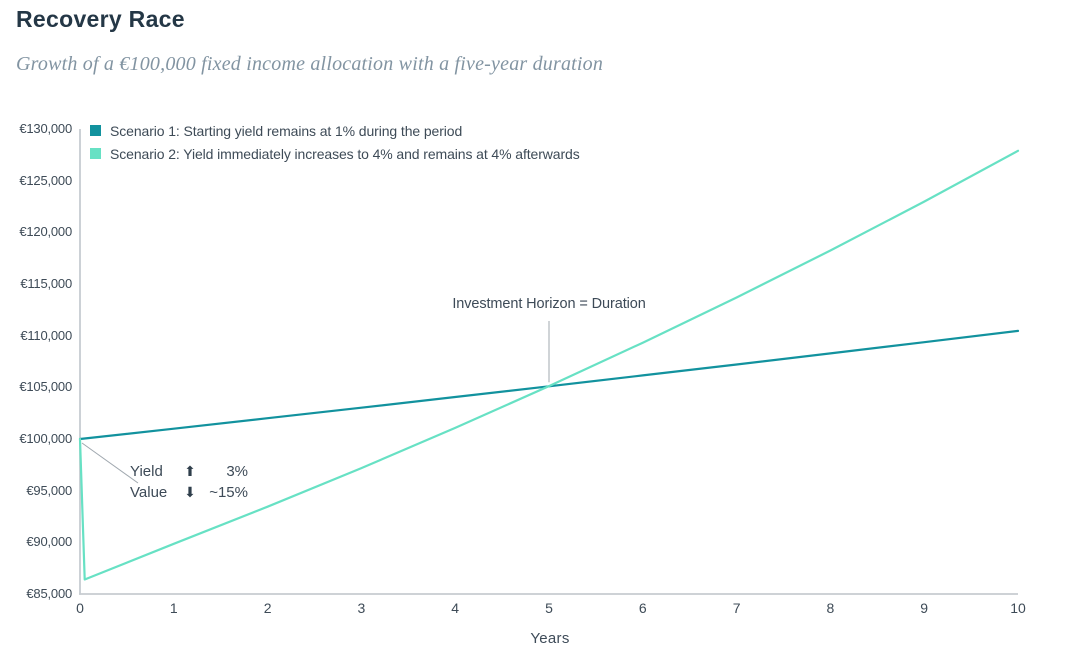 The width and height of the screenshot is (1082, 669). What do you see at coordinates (45, 232) in the screenshot?
I see `y-tick-label: €120,000` at bounding box center [45, 232].